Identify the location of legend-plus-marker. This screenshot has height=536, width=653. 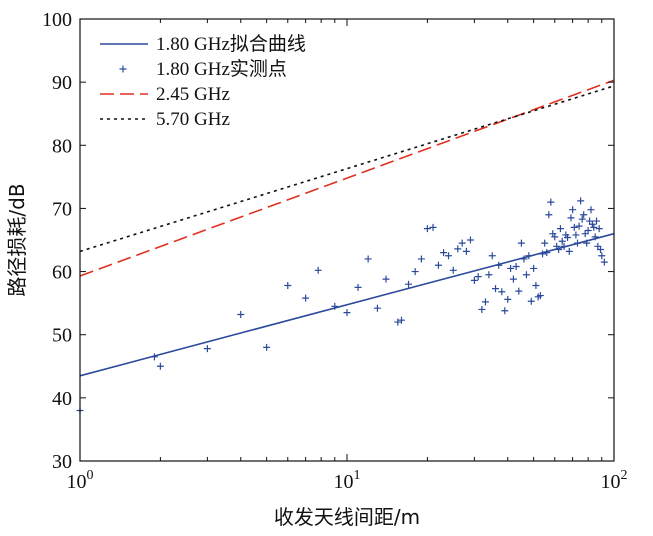
(123, 69).